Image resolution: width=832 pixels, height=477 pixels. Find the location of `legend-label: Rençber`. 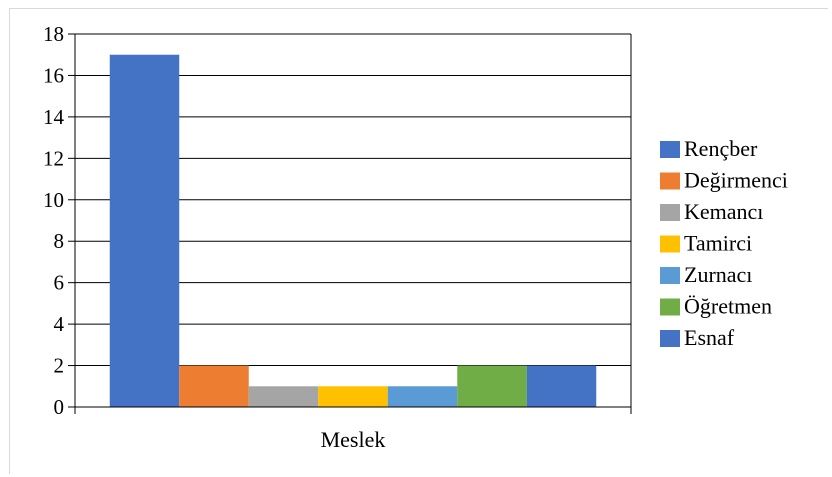

legend-label: Rençber is located at coordinates (721, 148).